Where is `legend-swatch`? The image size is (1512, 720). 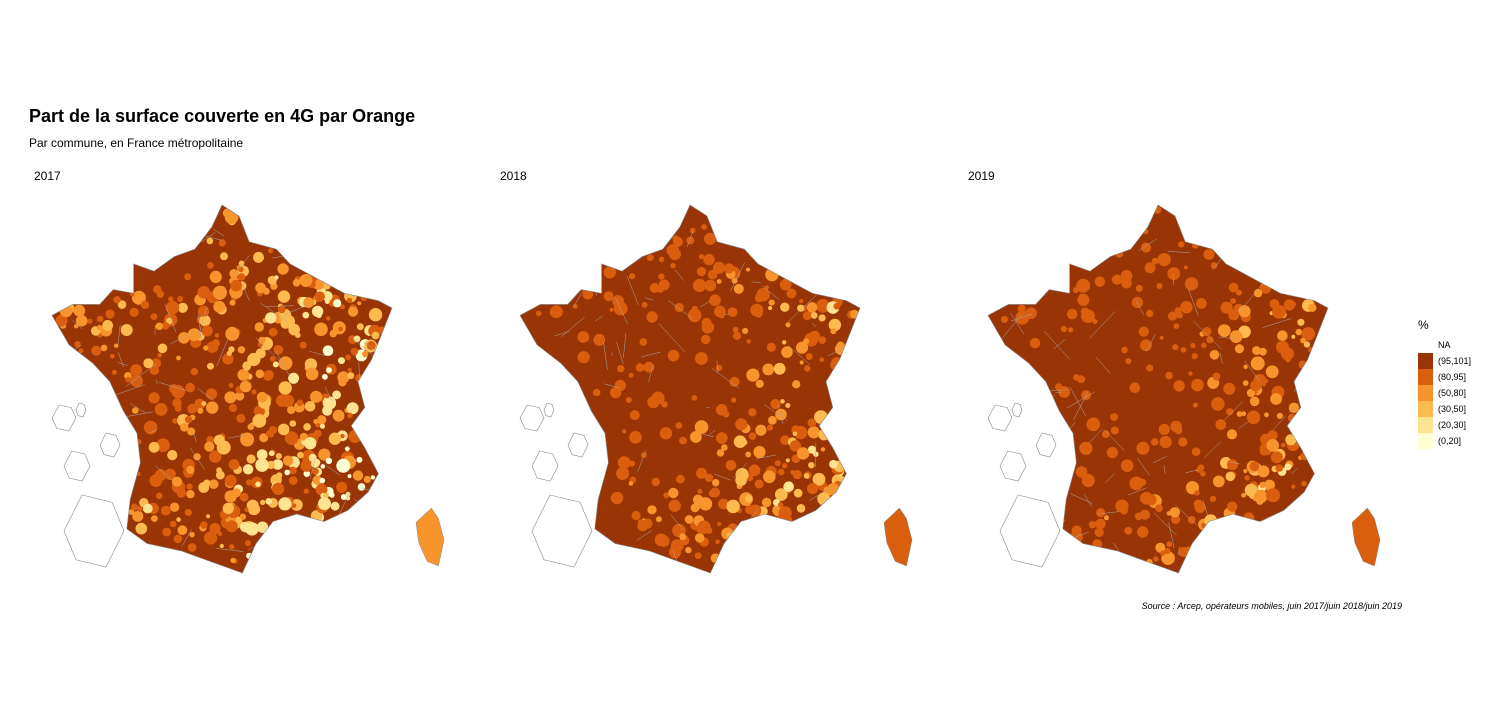
legend-swatch is located at coordinates (1425, 425).